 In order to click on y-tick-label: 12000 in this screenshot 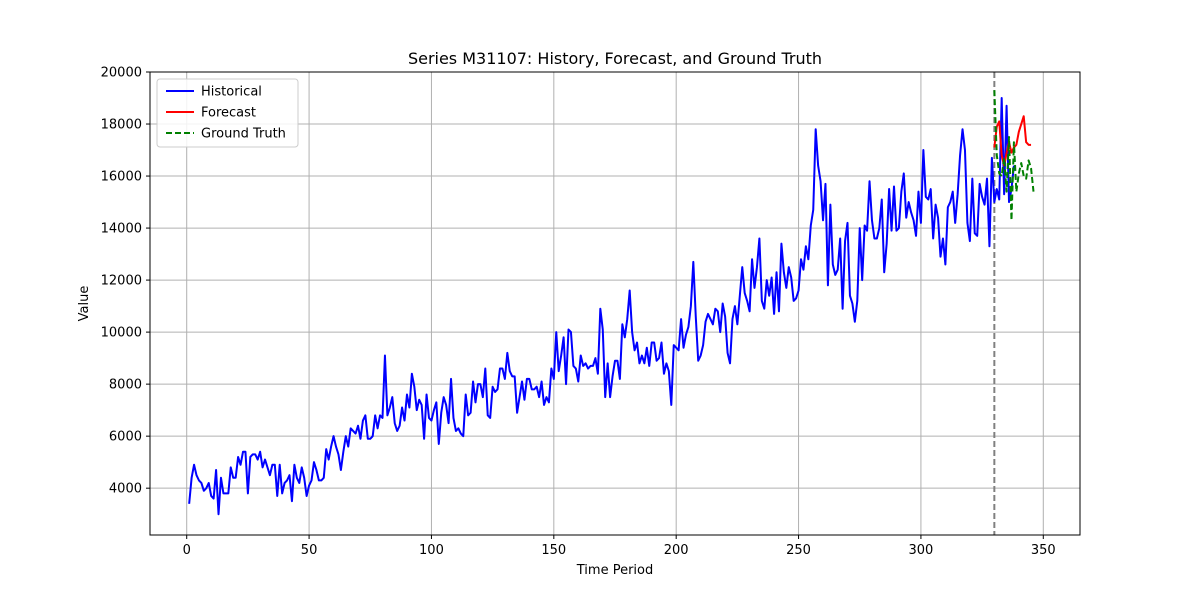, I will do `click(121, 281)`.